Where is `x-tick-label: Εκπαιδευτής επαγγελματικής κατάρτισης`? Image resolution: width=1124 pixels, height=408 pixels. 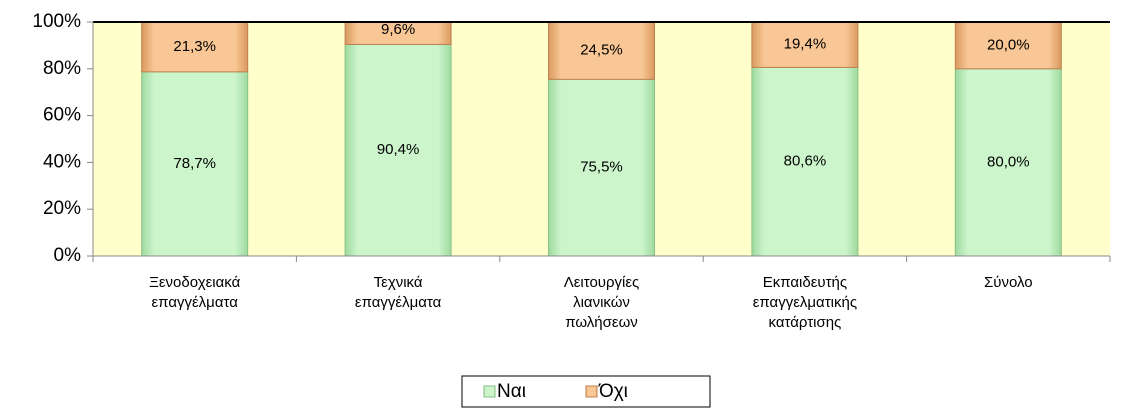
x-tick-label: Εκπαιδευτής επαγγελματικής κατάρτισης is located at coordinates (805, 302).